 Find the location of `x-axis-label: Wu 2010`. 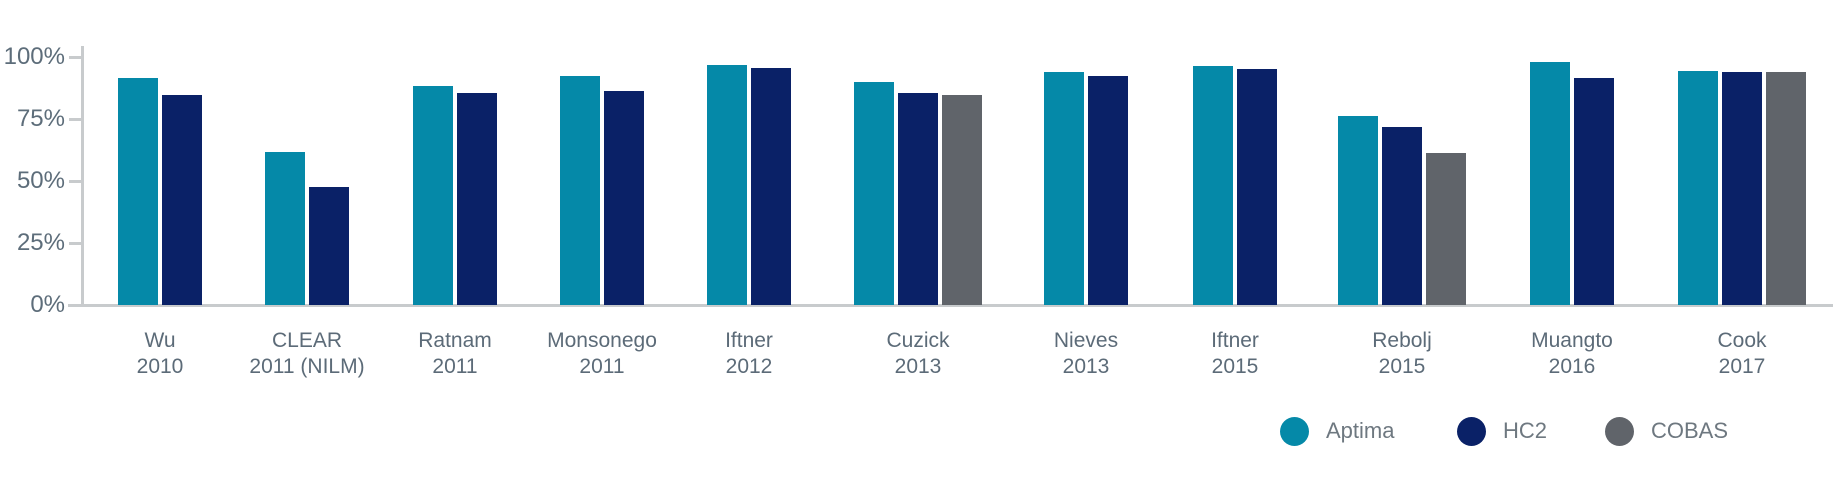

x-axis-label: Wu 2010 is located at coordinates (160, 354).